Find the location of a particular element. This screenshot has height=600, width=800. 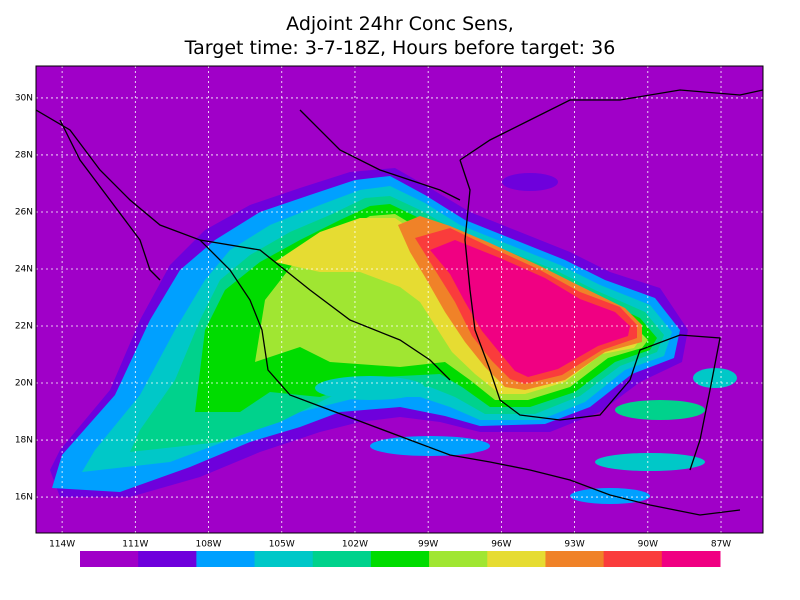

lat-label: 26N is located at coordinates (24, 212).